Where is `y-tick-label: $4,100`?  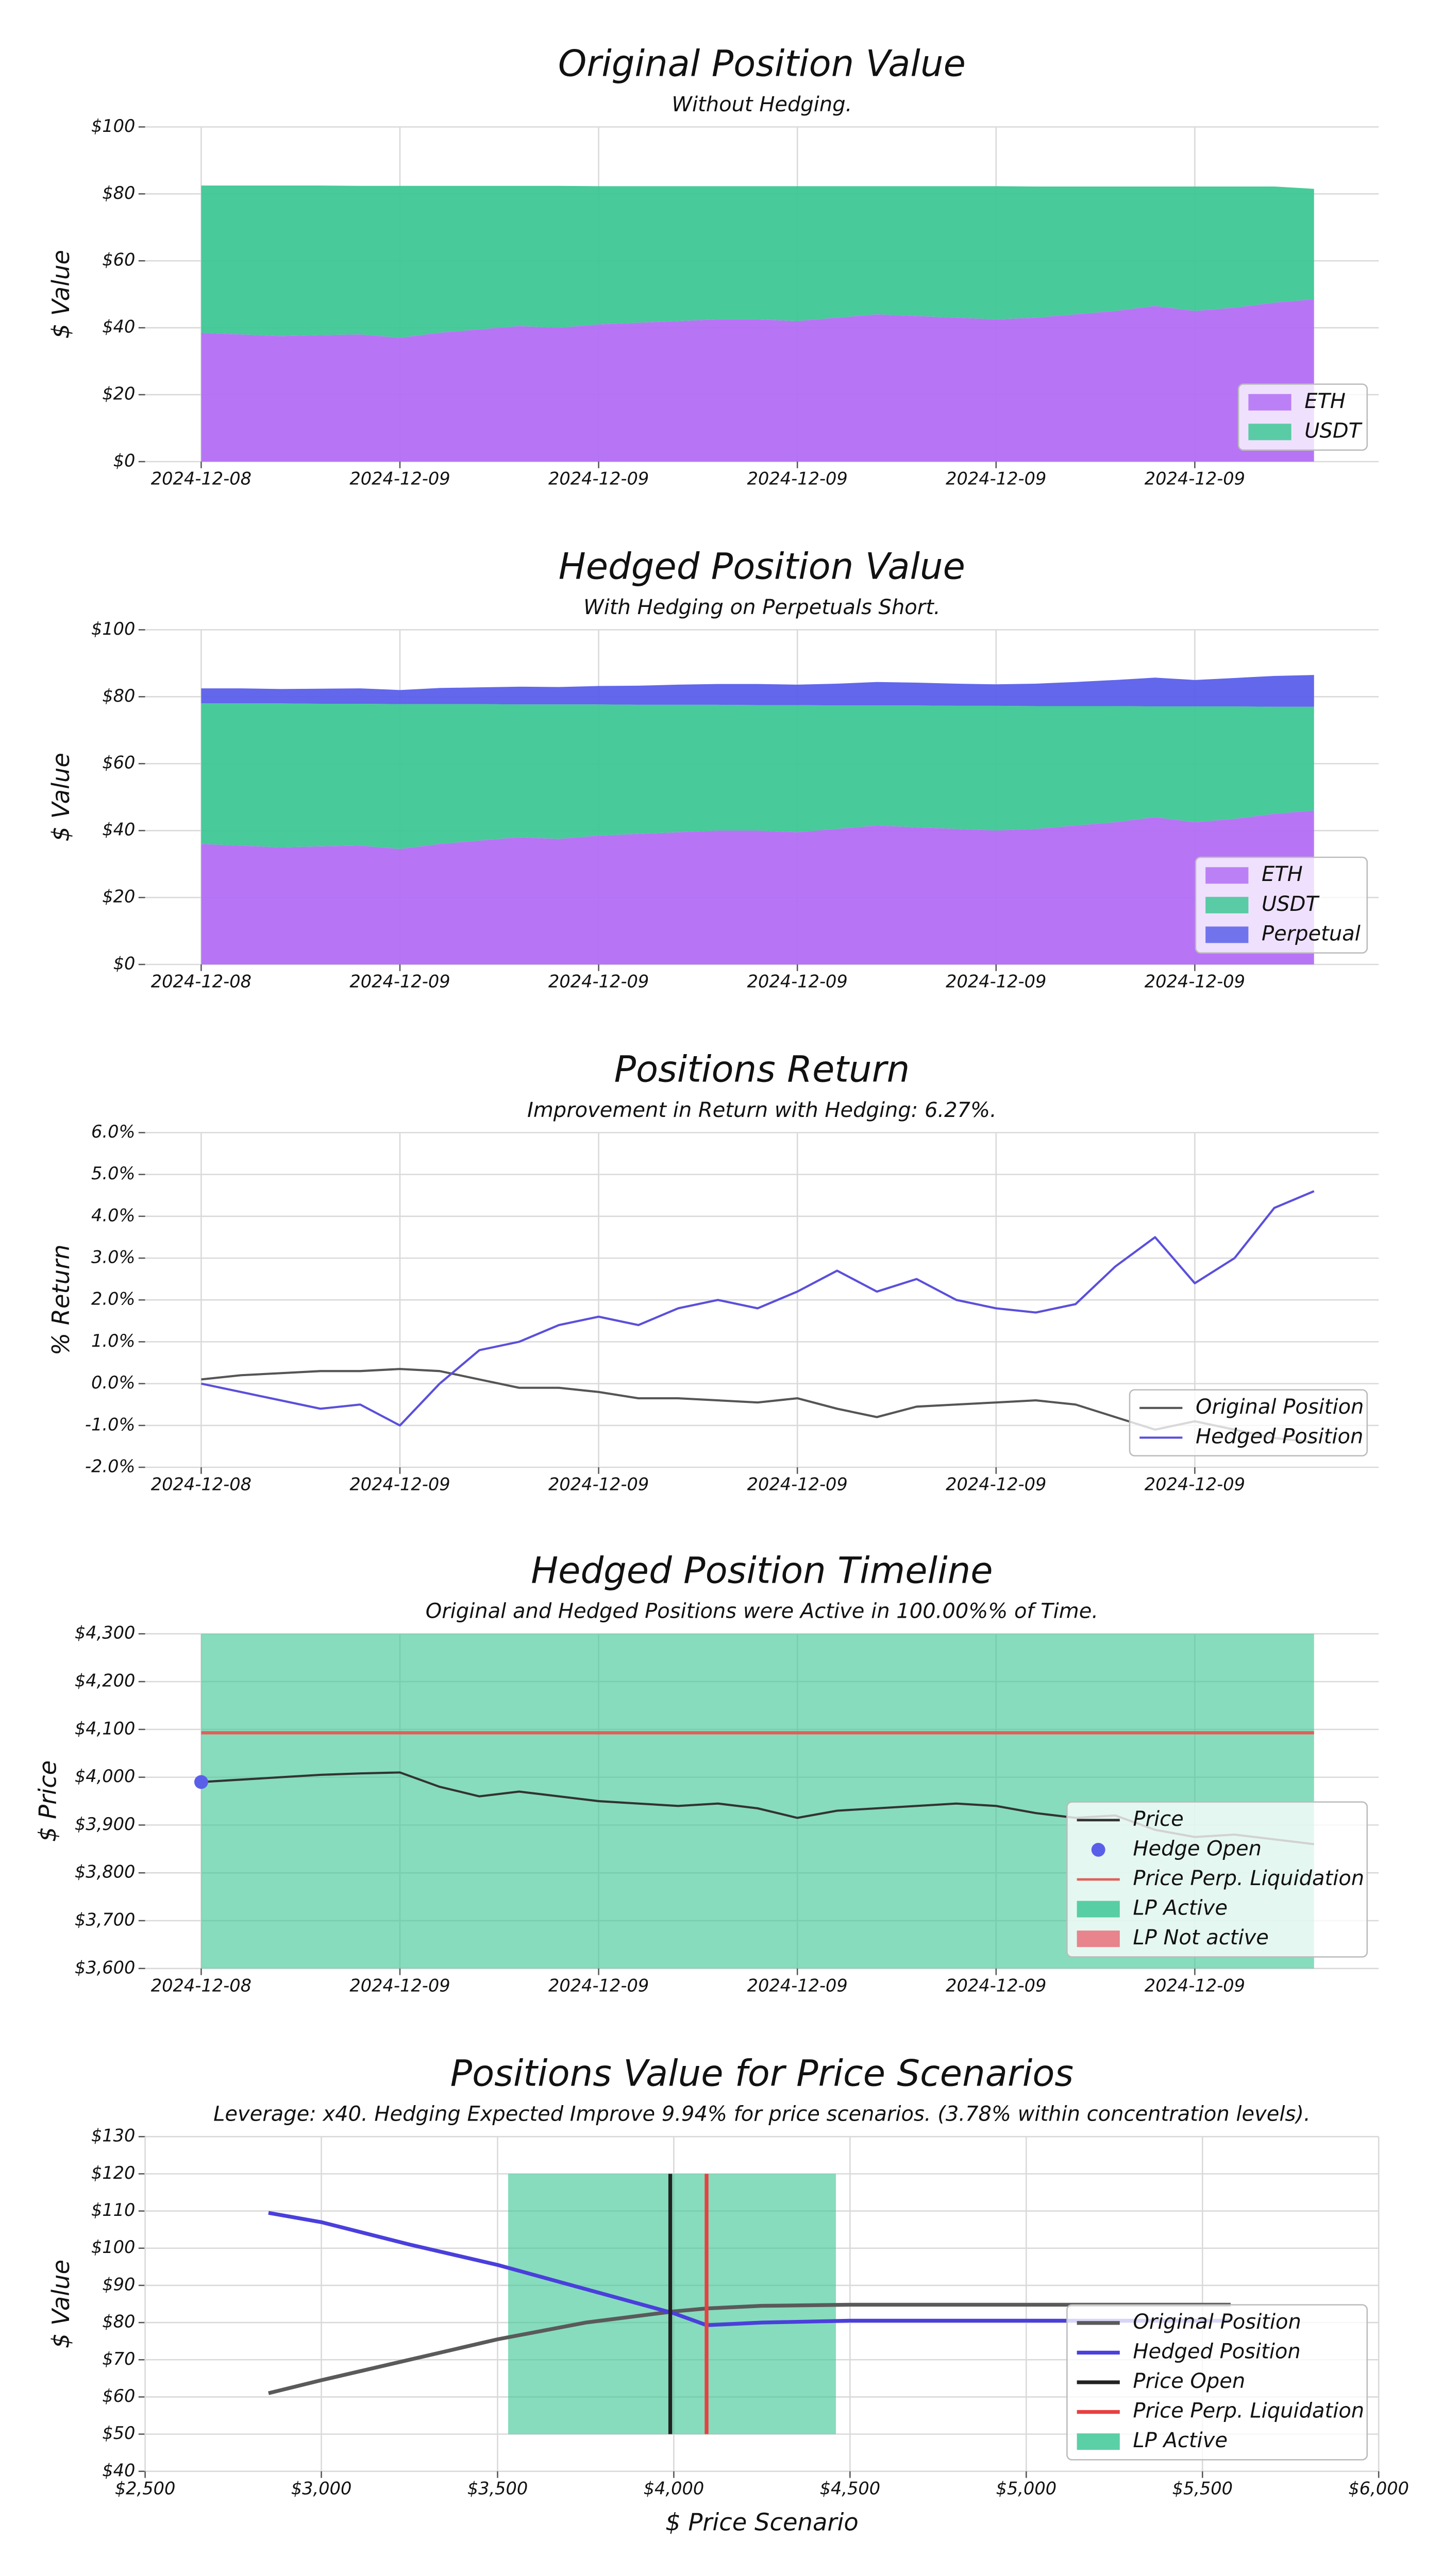 y-tick-label: $4,100 is located at coordinates (105, 1728).